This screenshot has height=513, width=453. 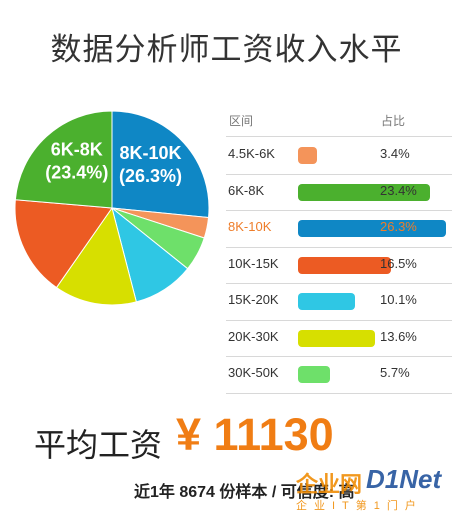 I want to click on average-salary-value: ¥ 11130, so click(x=255, y=434).